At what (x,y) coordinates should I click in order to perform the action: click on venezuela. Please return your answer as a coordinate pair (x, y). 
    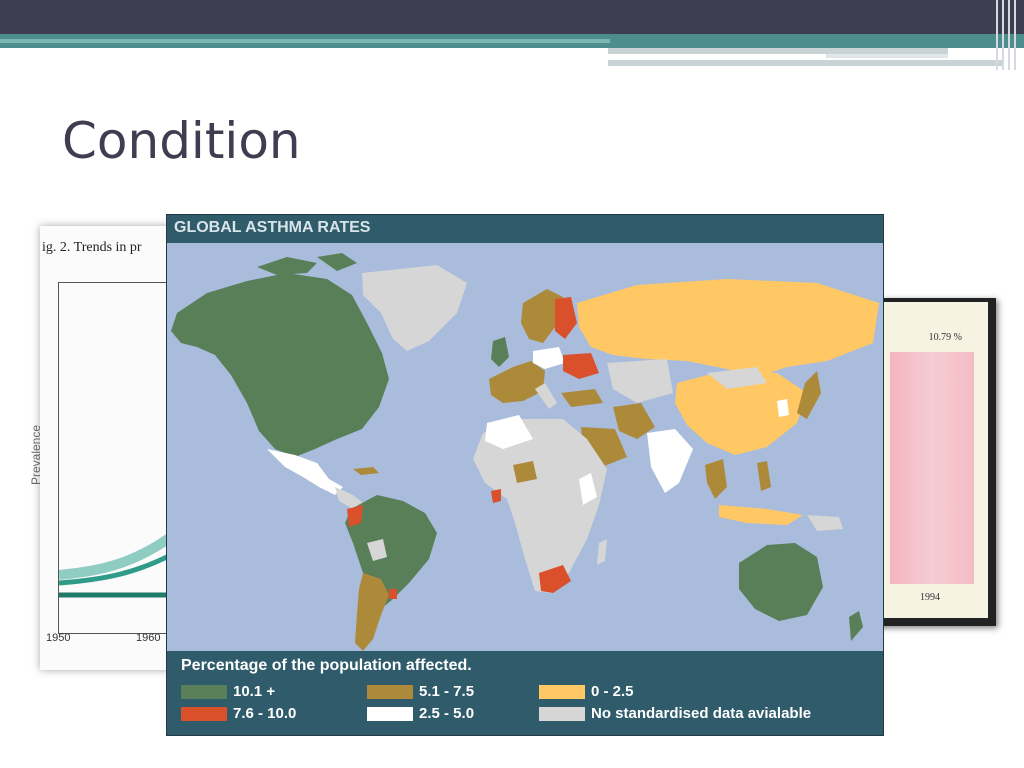
    Looking at the image, I should click on (355, 516).